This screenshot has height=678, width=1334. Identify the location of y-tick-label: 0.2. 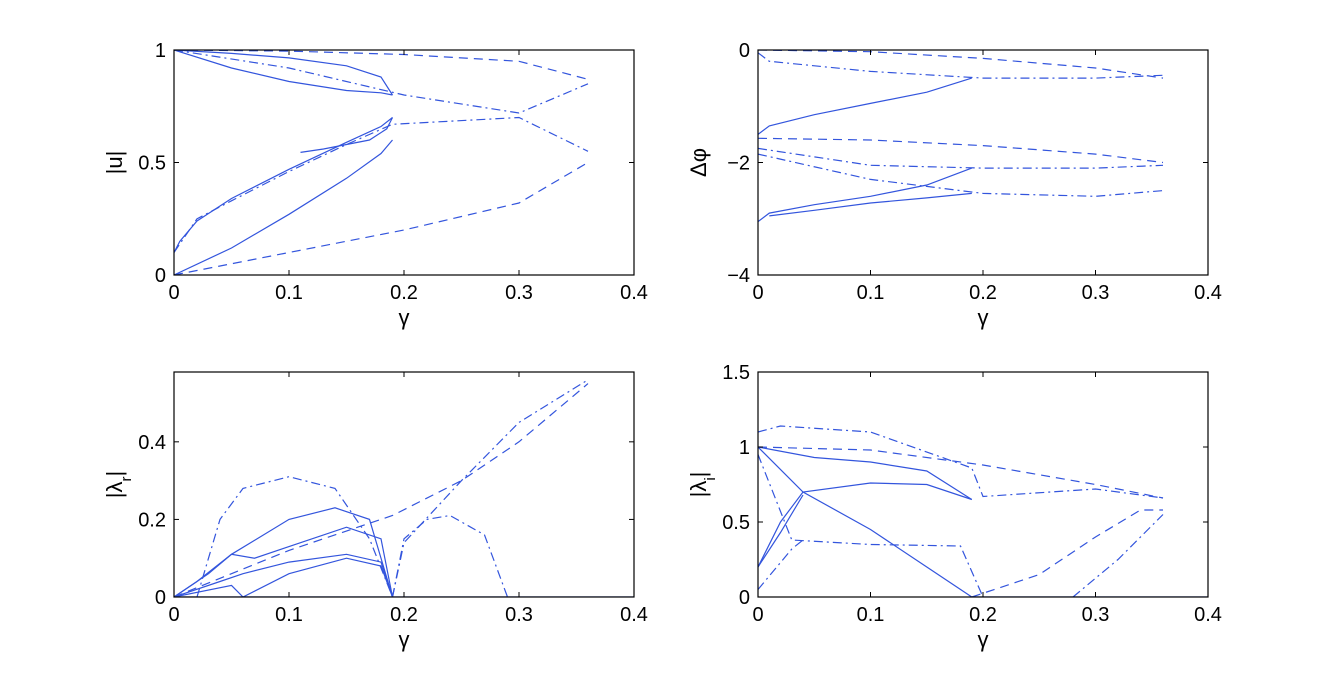
(152, 520).